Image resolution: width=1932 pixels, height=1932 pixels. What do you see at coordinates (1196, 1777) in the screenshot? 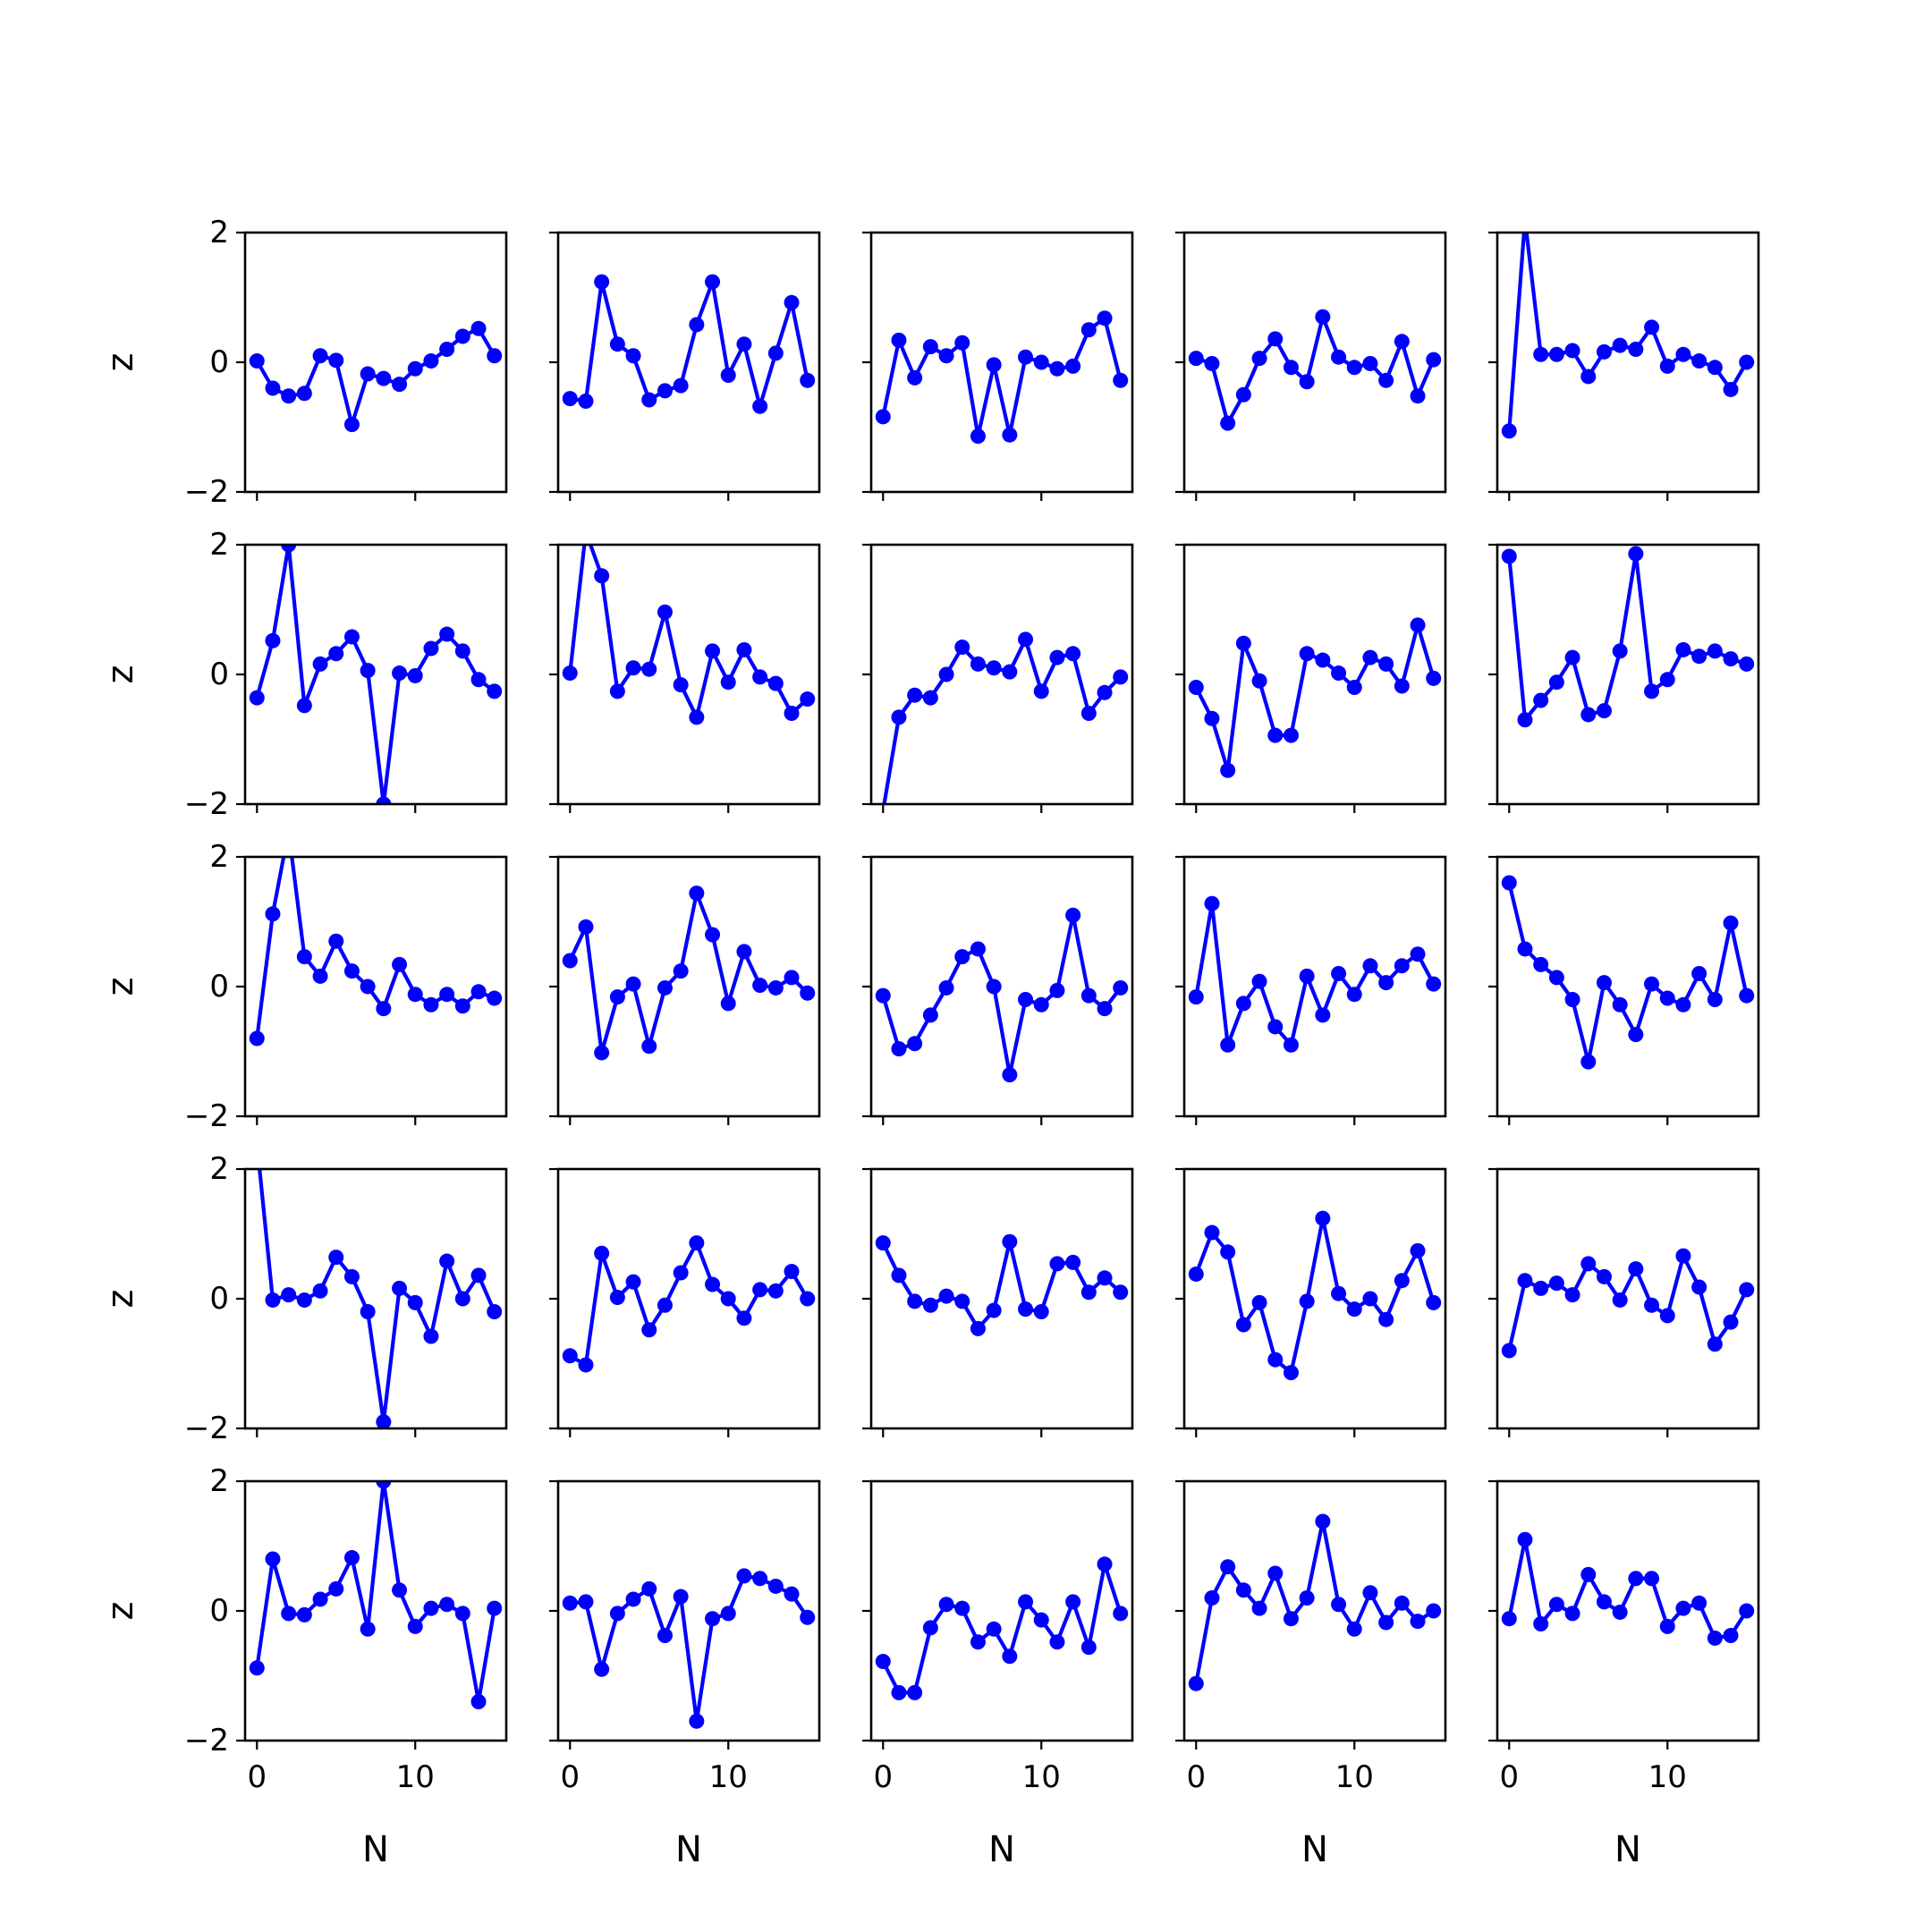
I see `x-tick-label: 0` at bounding box center [1196, 1777].